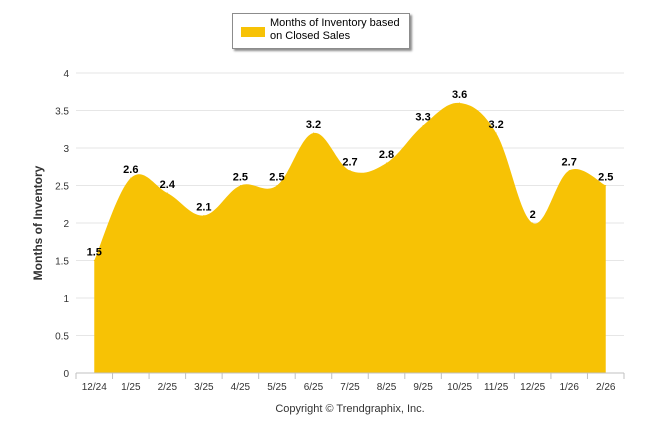 The height and width of the screenshot is (434, 646). I want to click on x-tick-label: 1/26, so click(569, 387).